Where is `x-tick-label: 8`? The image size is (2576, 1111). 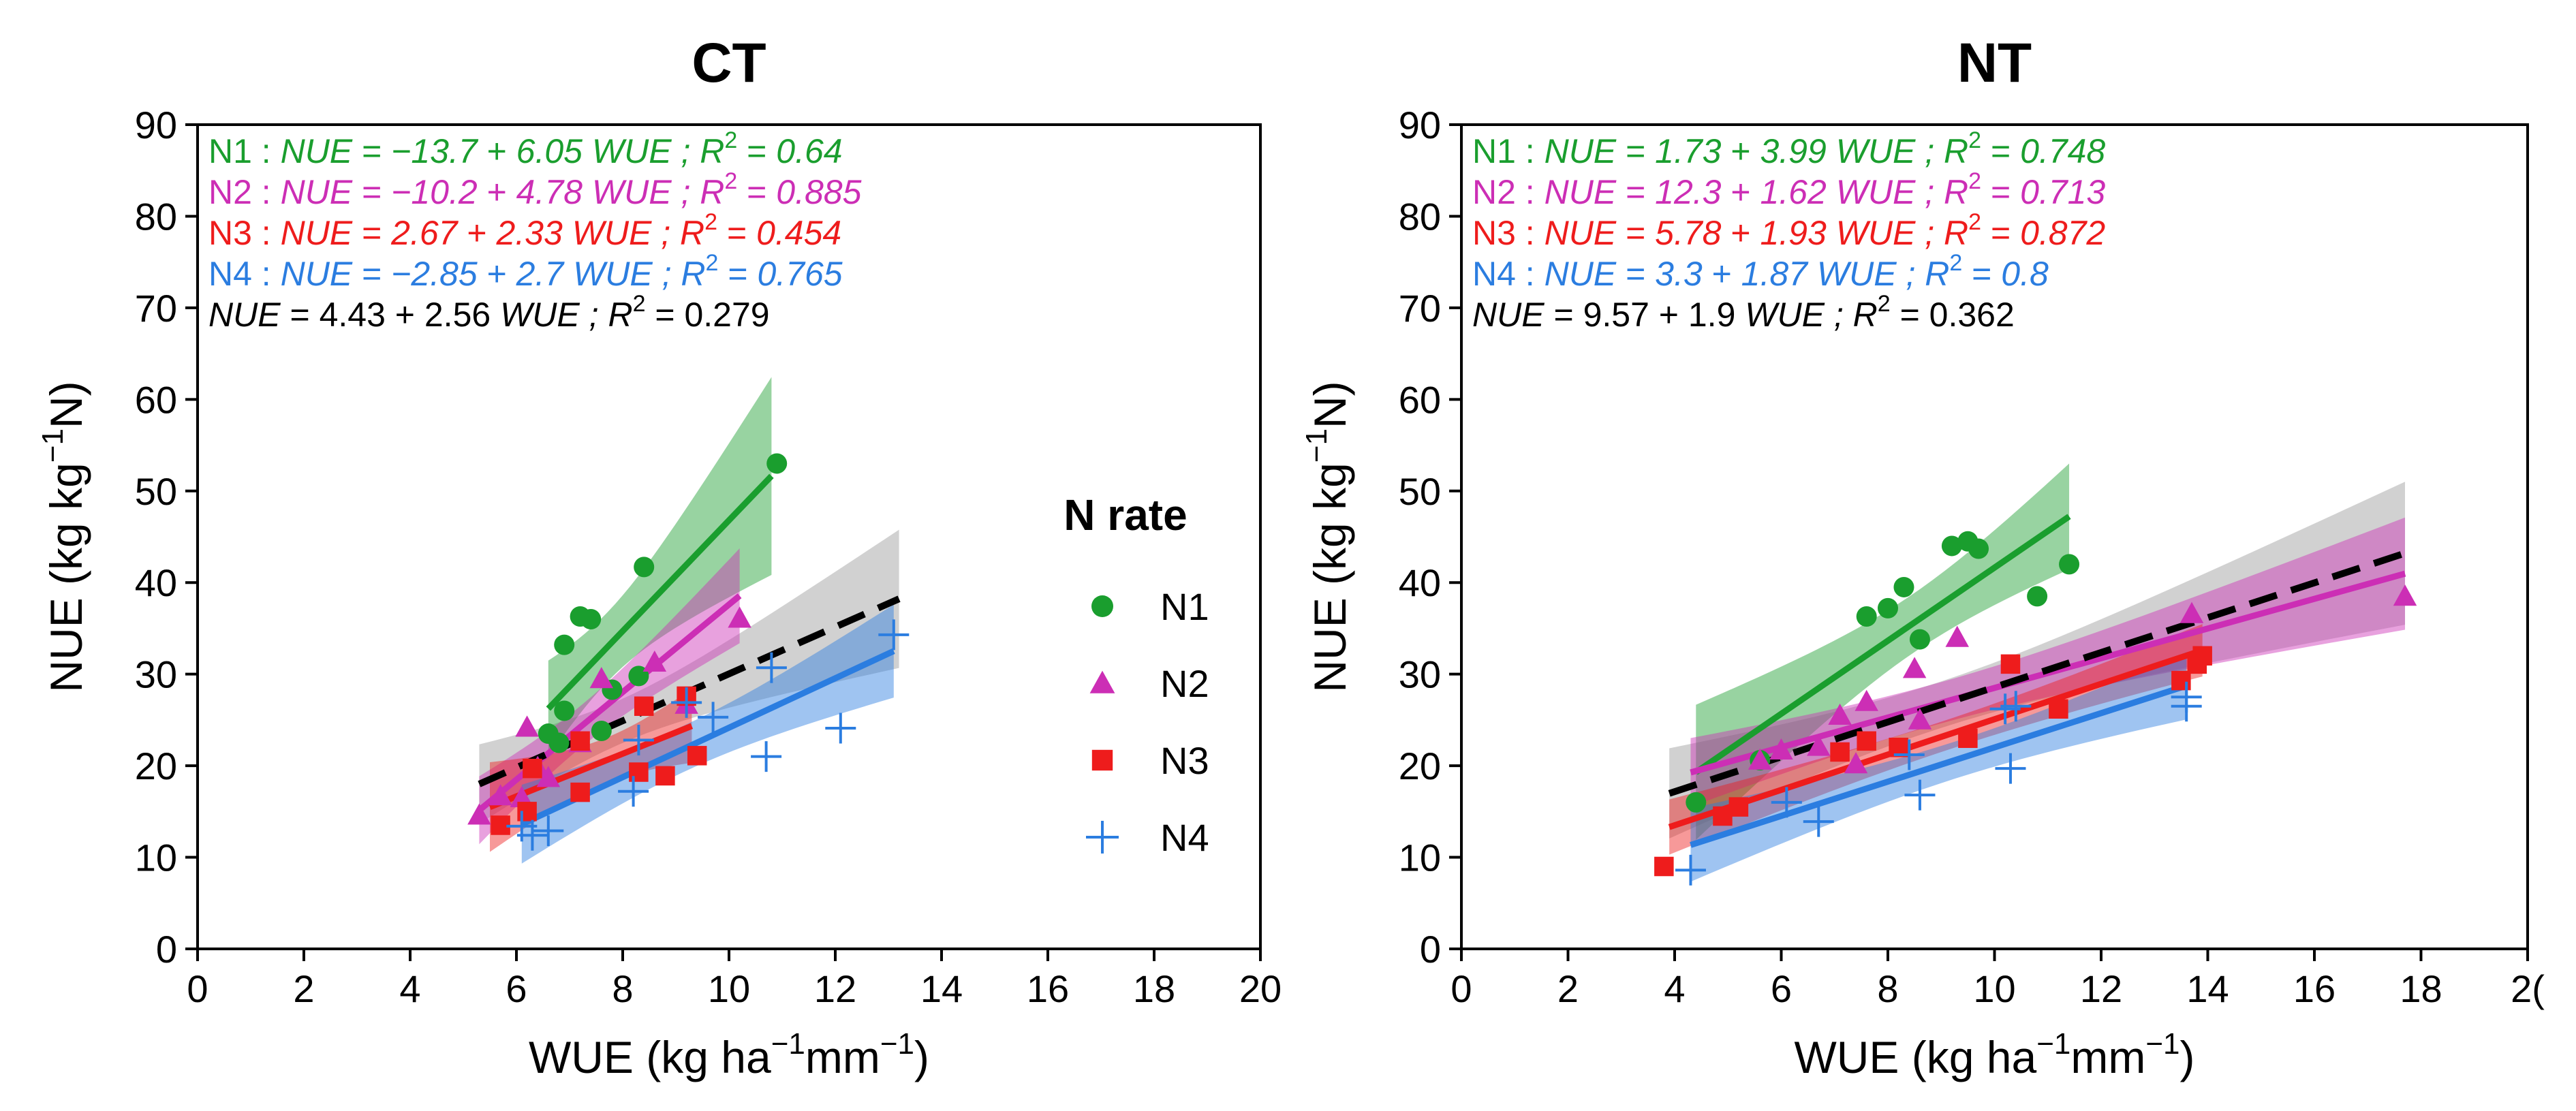
x-tick-label: 8 is located at coordinates (622, 988).